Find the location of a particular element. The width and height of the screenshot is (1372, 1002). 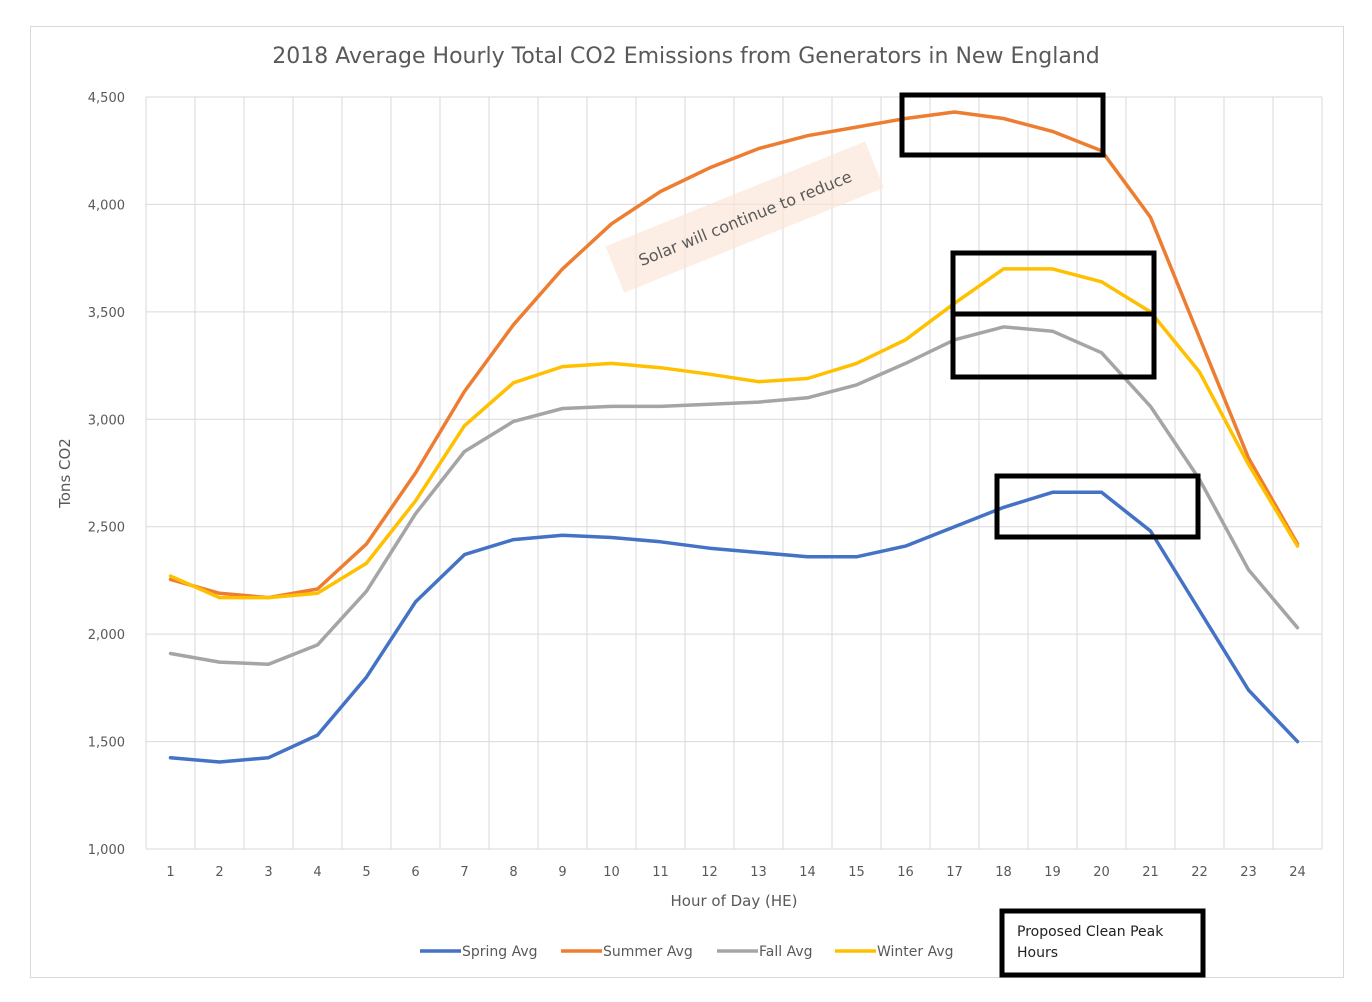

x-tick-label: 2 is located at coordinates (219, 872).